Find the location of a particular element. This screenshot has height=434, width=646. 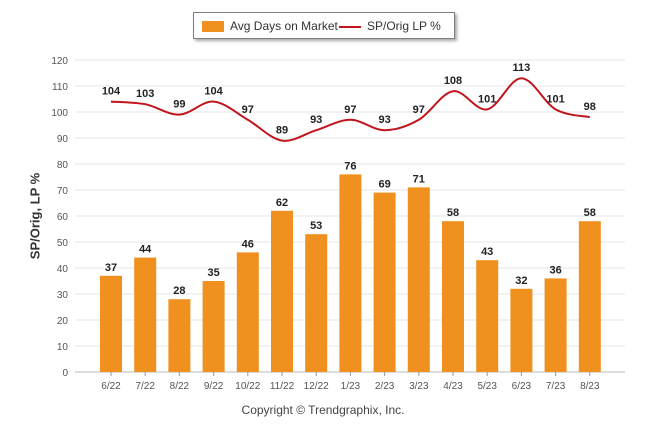

bar-data-label: 37 is located at coordinates (111, 268).